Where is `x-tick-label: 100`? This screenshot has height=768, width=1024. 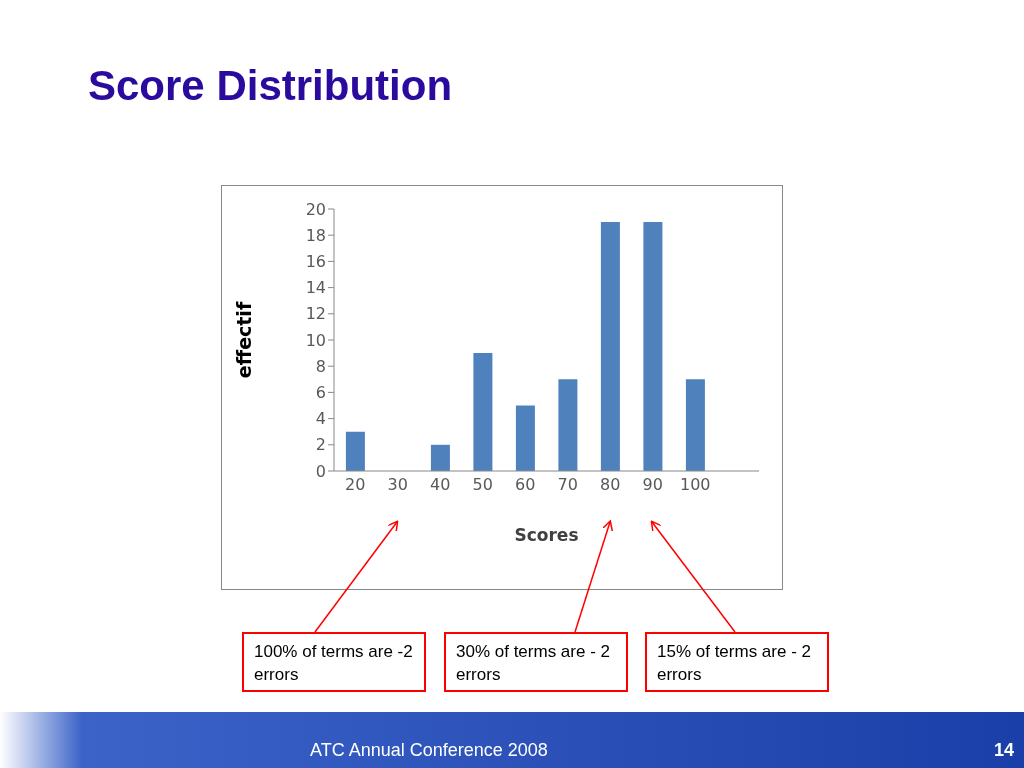
x-tick-label: 100 is located at coordinates (695, 485).